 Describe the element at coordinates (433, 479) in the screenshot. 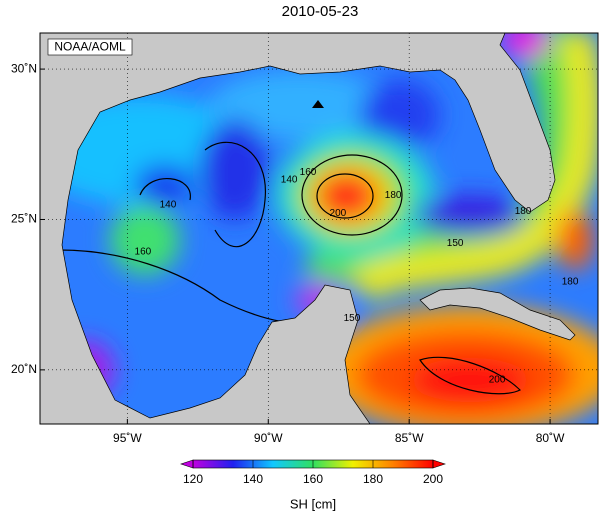

I see `colorbar-tick-label: 200` at that location.